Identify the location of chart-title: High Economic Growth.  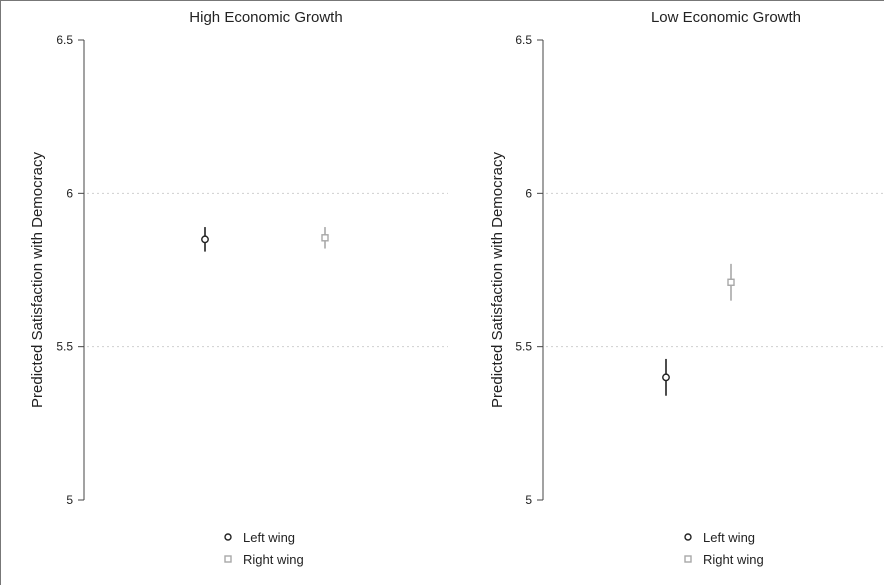
(265, 17).